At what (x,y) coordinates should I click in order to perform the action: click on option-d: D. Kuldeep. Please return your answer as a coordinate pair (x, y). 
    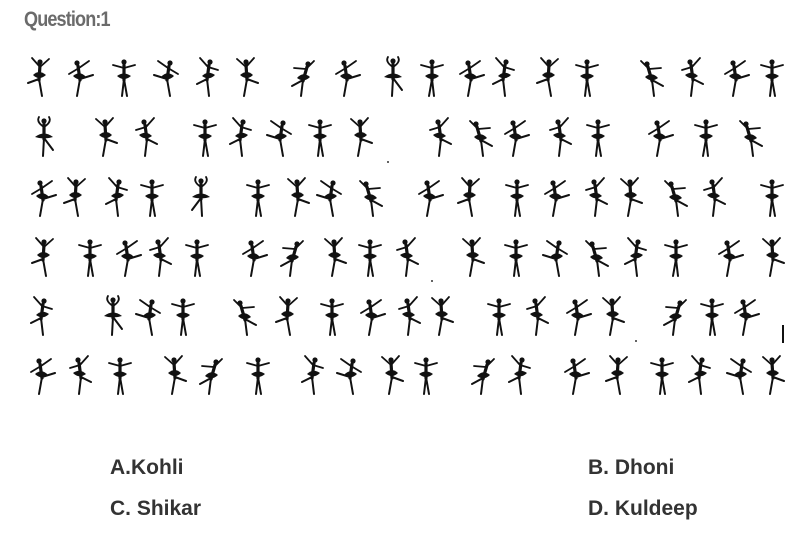
    Looking at the image, I should click on (643, 508).